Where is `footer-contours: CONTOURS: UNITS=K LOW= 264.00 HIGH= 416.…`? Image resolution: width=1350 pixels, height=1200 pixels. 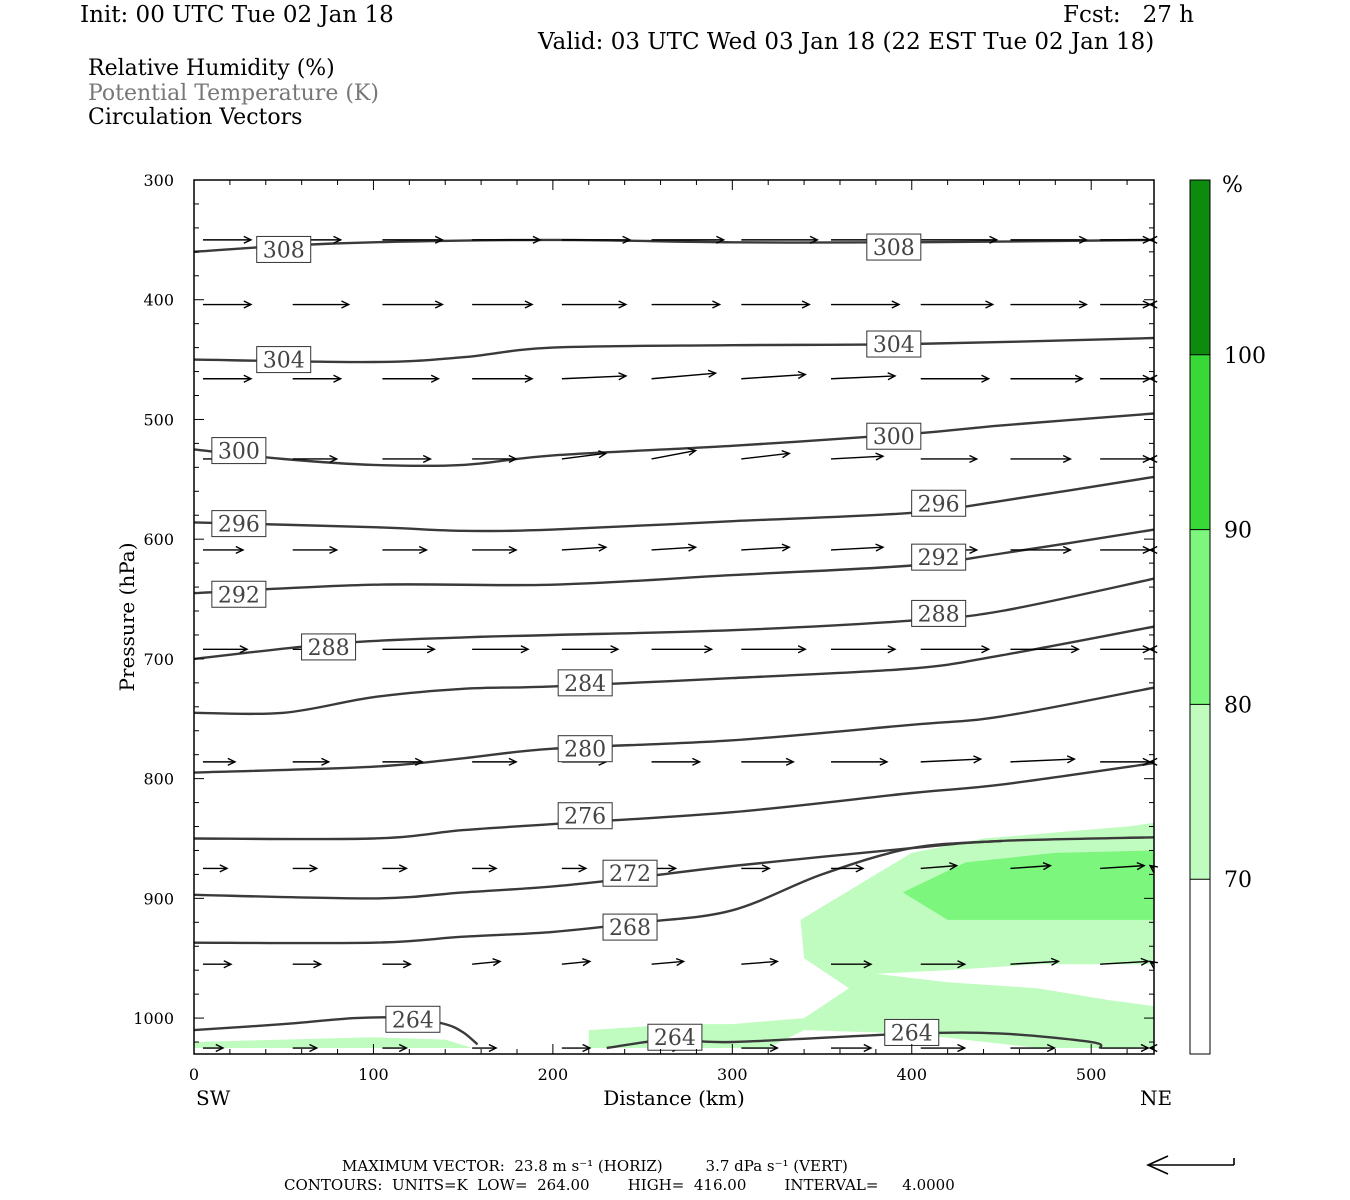
footer-contours: CONTOURS: UNITS=K LOW= 264.00 HIGH= 416.… is located at coordinates (619, 1185).